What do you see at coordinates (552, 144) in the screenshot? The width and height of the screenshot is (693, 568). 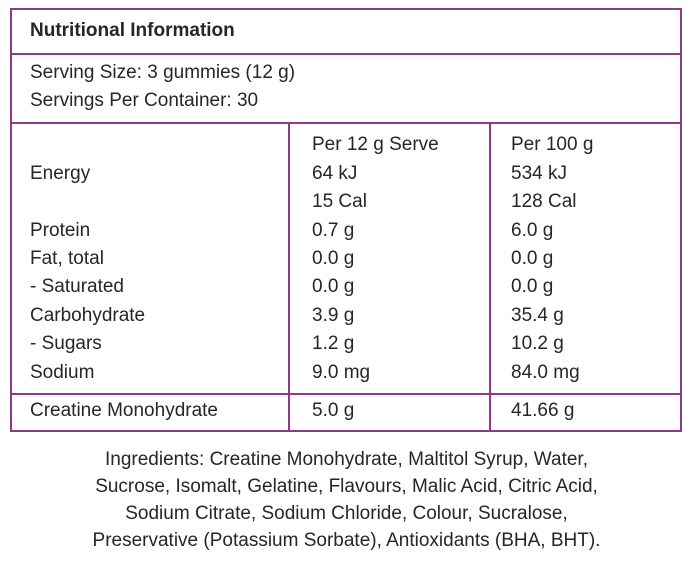 I see `col-header-per100: Per 100 g` at bounding box center [552, 144].